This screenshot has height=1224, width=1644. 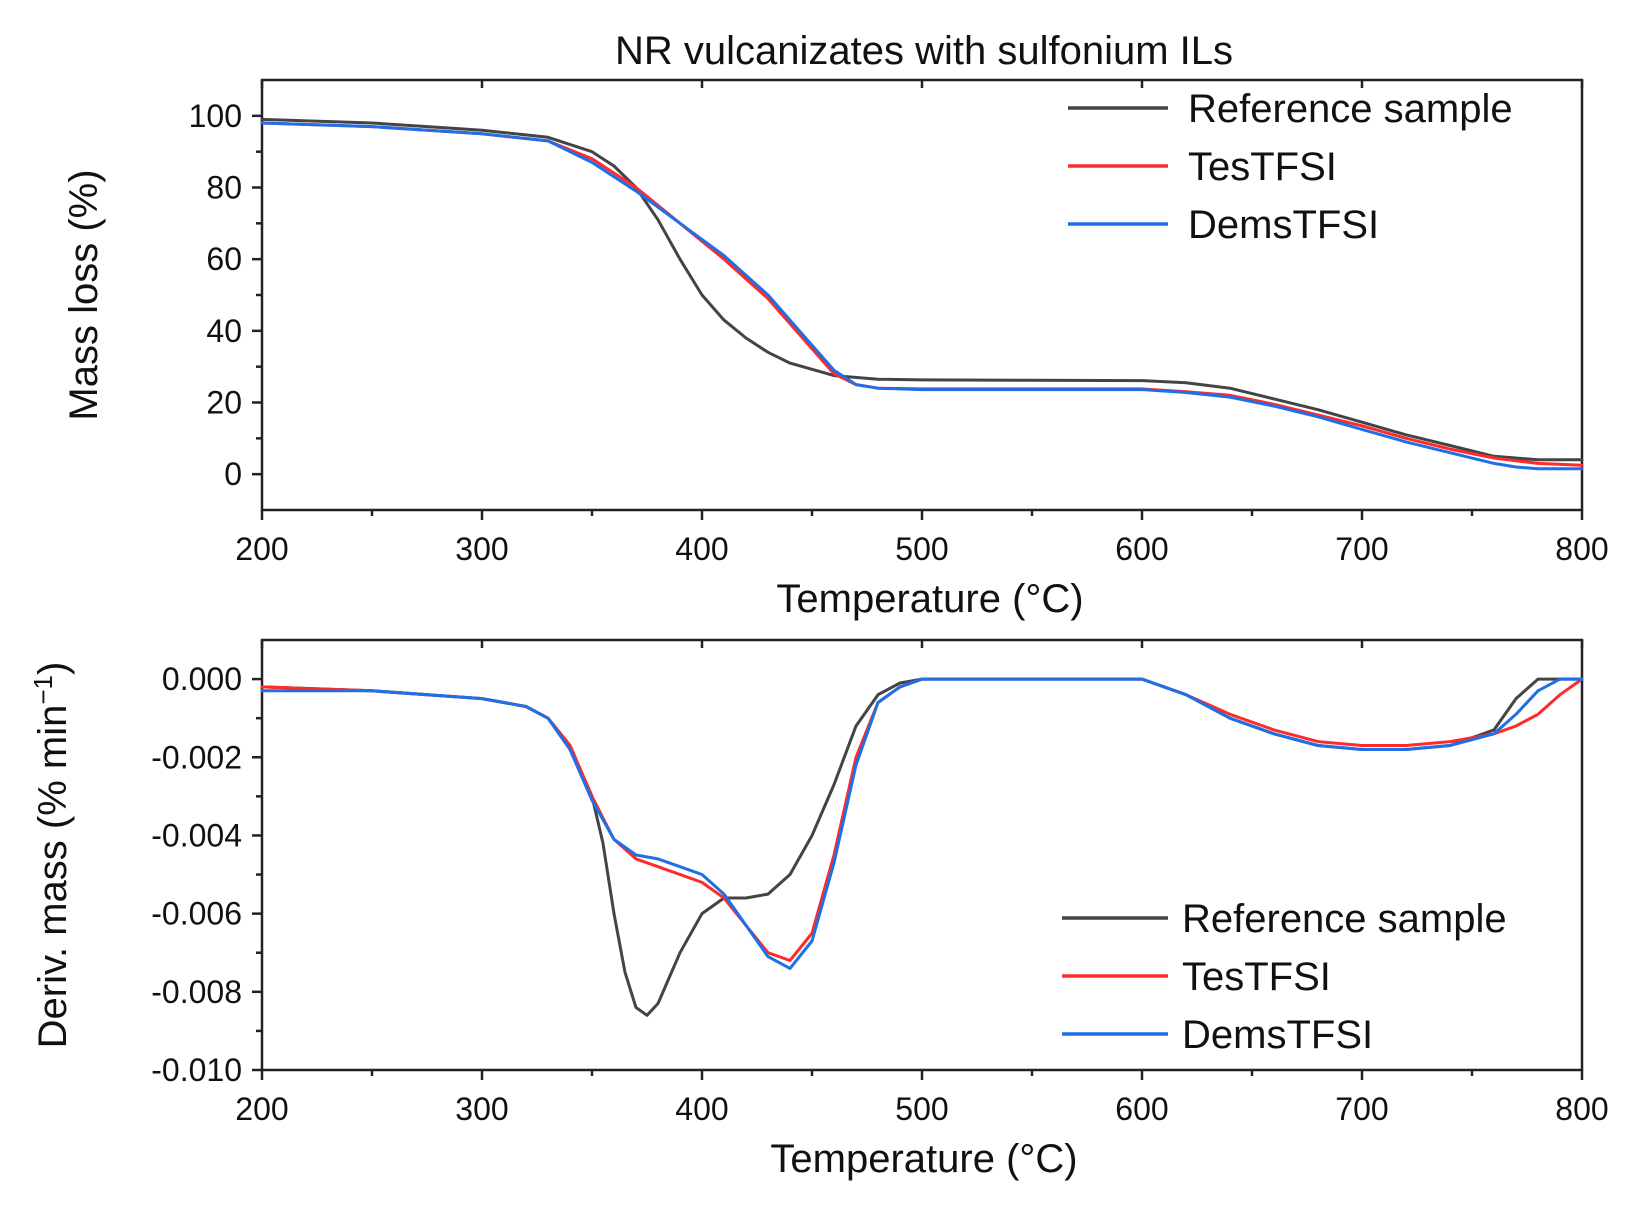 I want to click on figure-title: NR vulcanizates with sulfonium ILs, so click(x=924, y=51).